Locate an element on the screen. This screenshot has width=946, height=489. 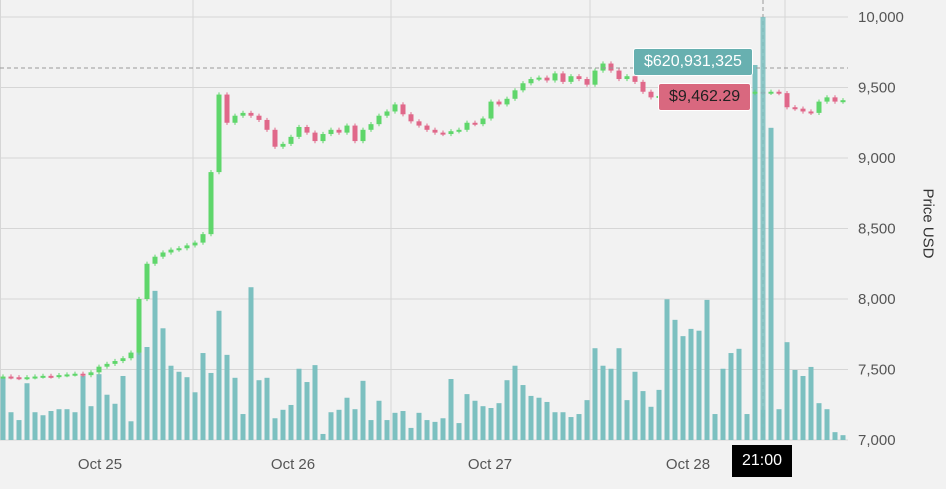
y-tick-label: 9,000 is located at coordinates (877, 158).